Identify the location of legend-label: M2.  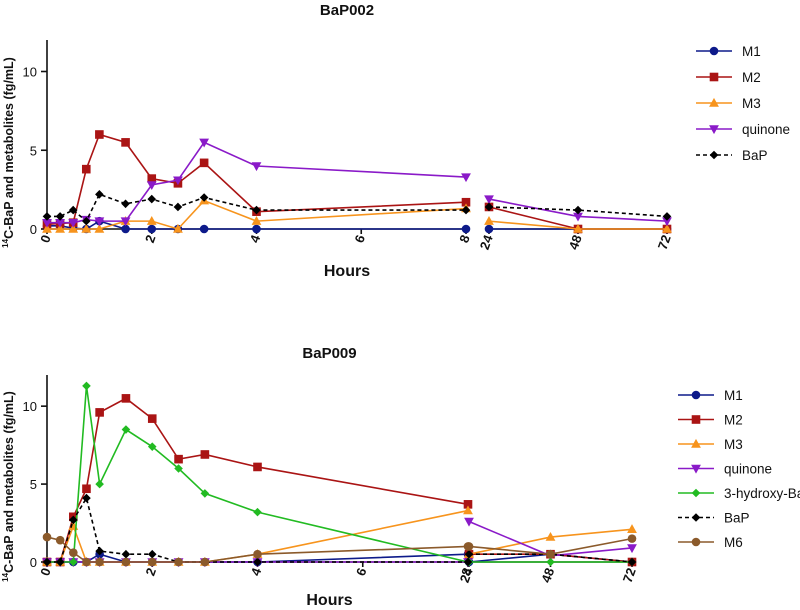
(733, 420).